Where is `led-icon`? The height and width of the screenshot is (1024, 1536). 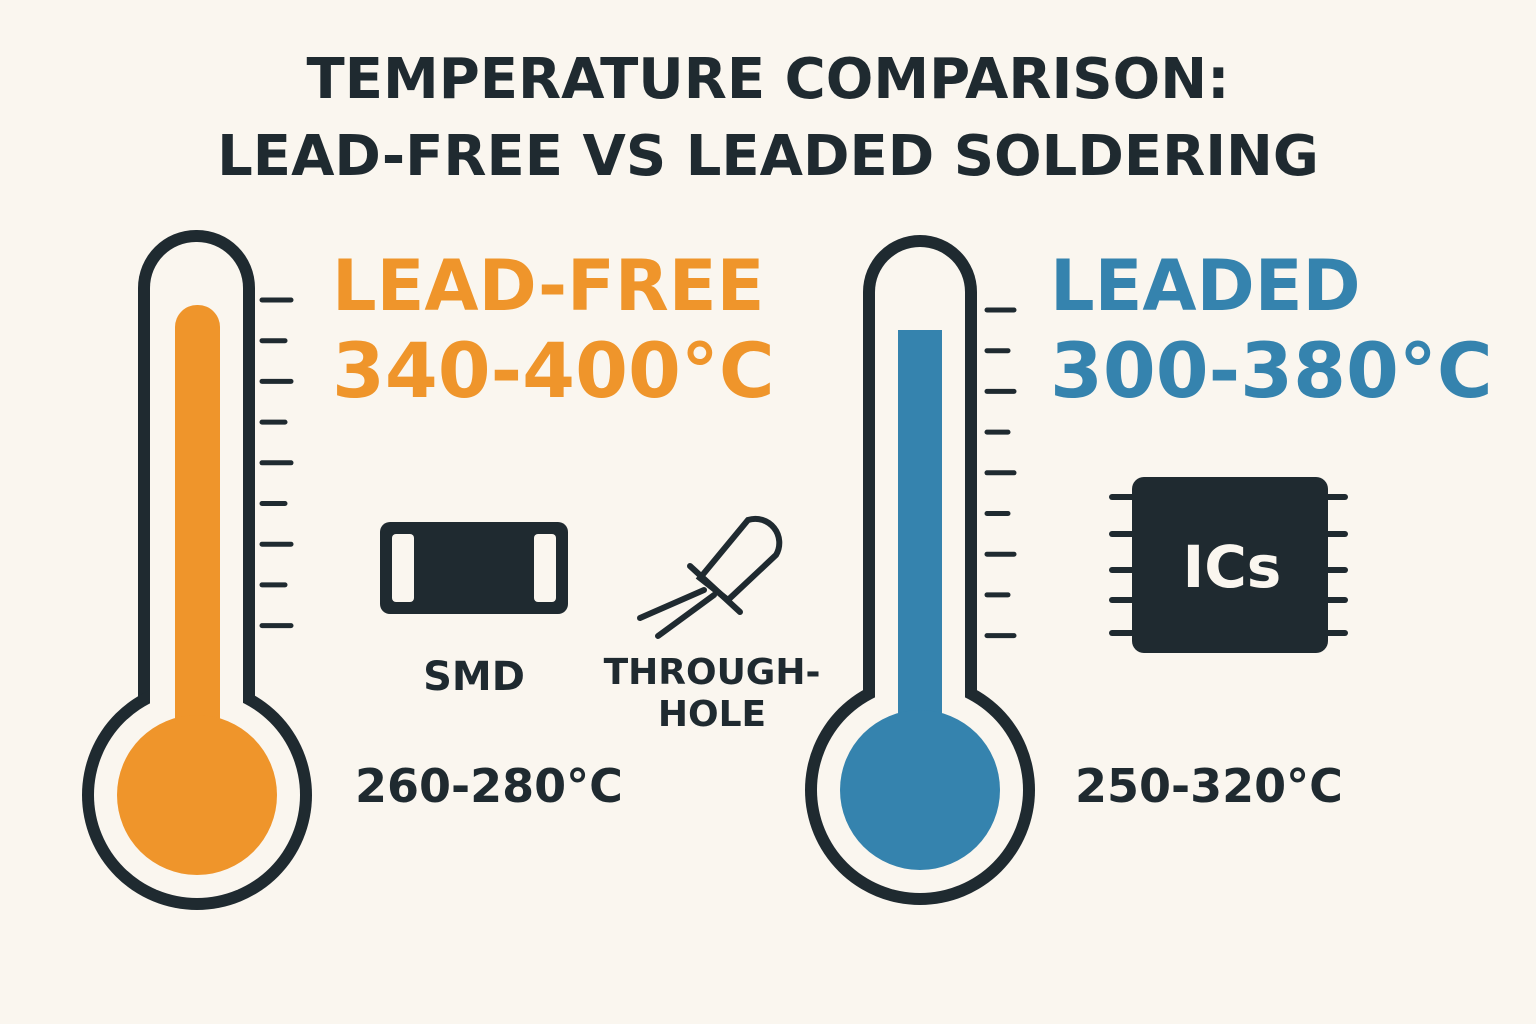 led-icon is located at coordinates (710, 577).